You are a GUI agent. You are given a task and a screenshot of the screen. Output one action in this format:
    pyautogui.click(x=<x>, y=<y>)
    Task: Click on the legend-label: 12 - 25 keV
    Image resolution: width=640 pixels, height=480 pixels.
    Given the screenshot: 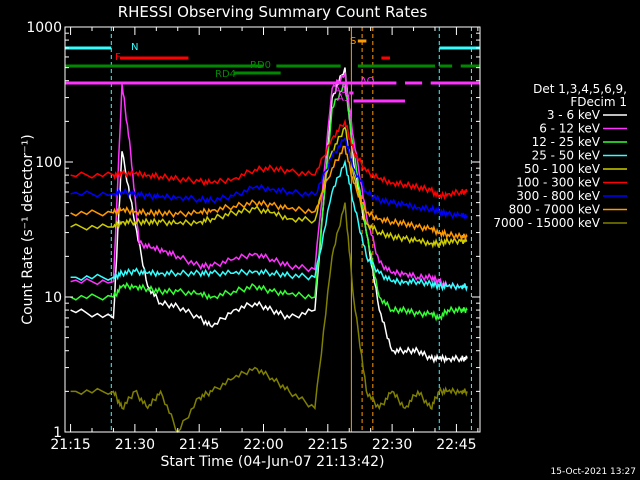 What is the action you would take?
    pyautogui.click(x=566, y=142)
    